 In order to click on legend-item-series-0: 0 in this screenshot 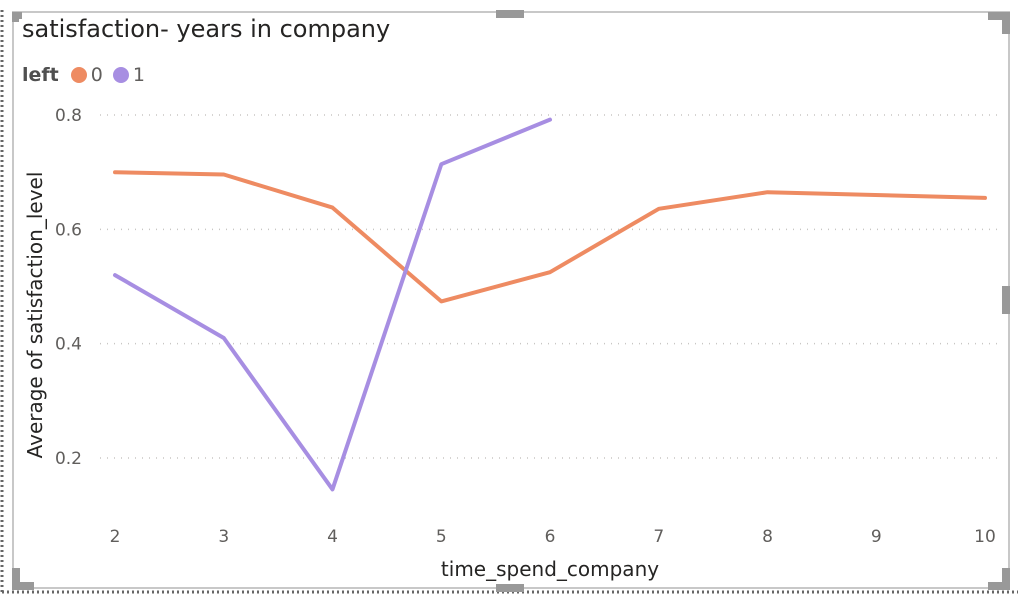, I will do `click(86, 75)`.